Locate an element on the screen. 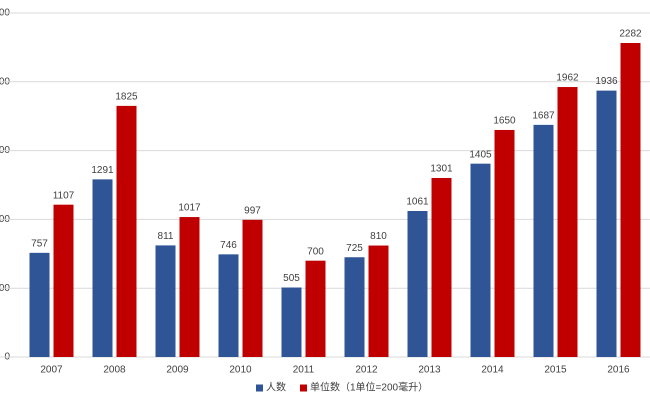  value-label: 1107 is located at coordinates (64, 195).